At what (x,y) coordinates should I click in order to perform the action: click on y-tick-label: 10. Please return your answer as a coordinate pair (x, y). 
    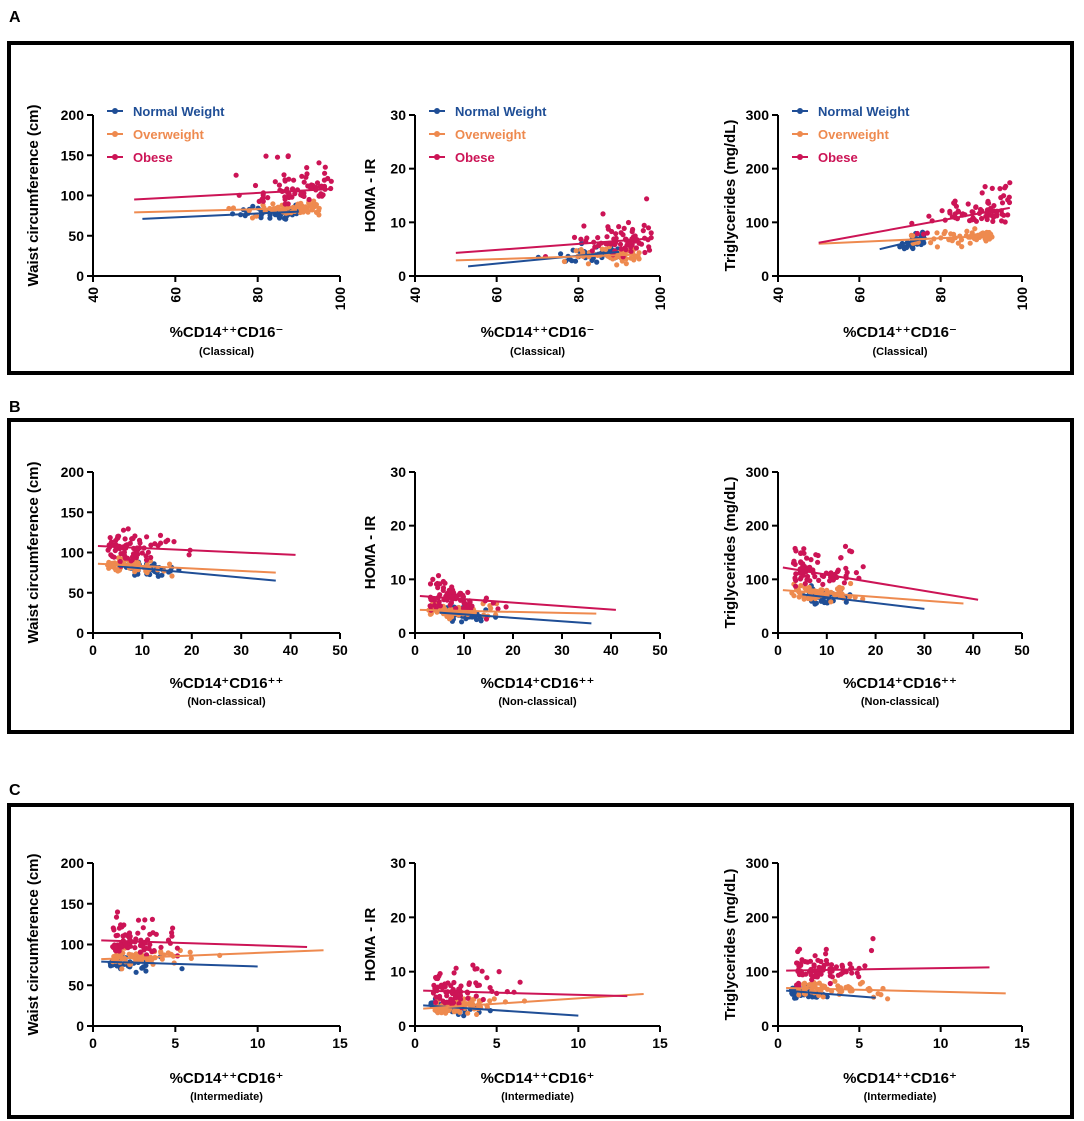
    Looking at the image, I should click on (398, 222).